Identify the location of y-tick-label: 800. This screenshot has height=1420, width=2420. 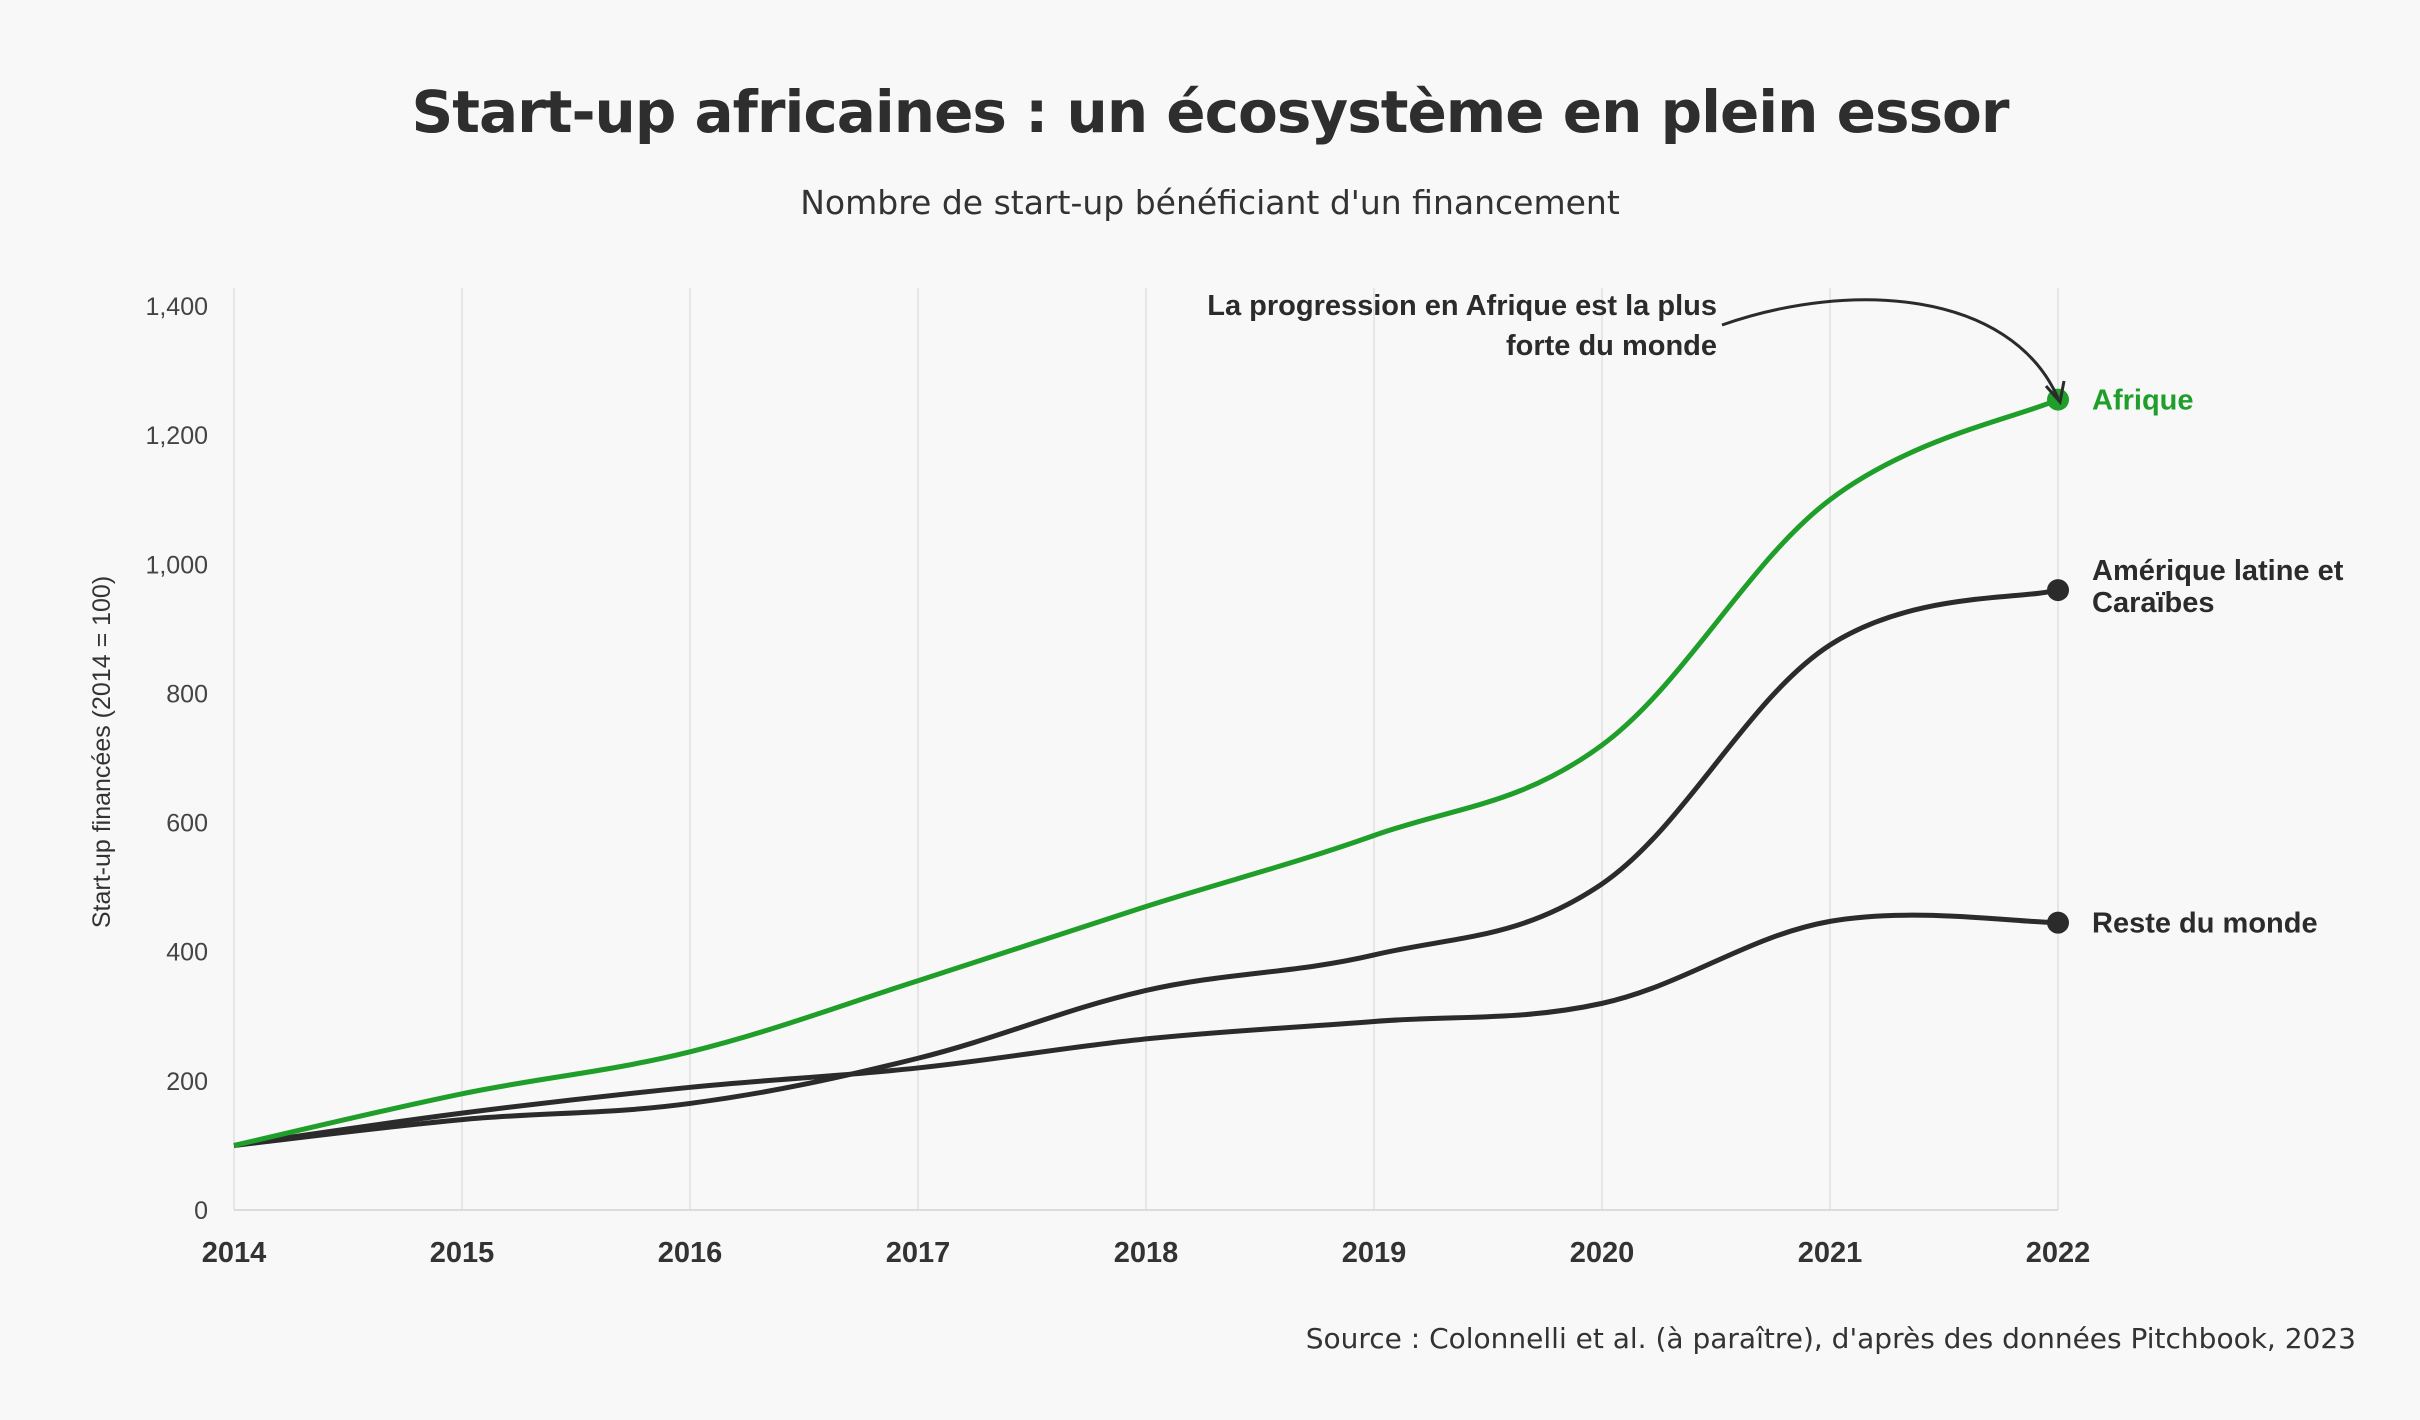
(187, 694).